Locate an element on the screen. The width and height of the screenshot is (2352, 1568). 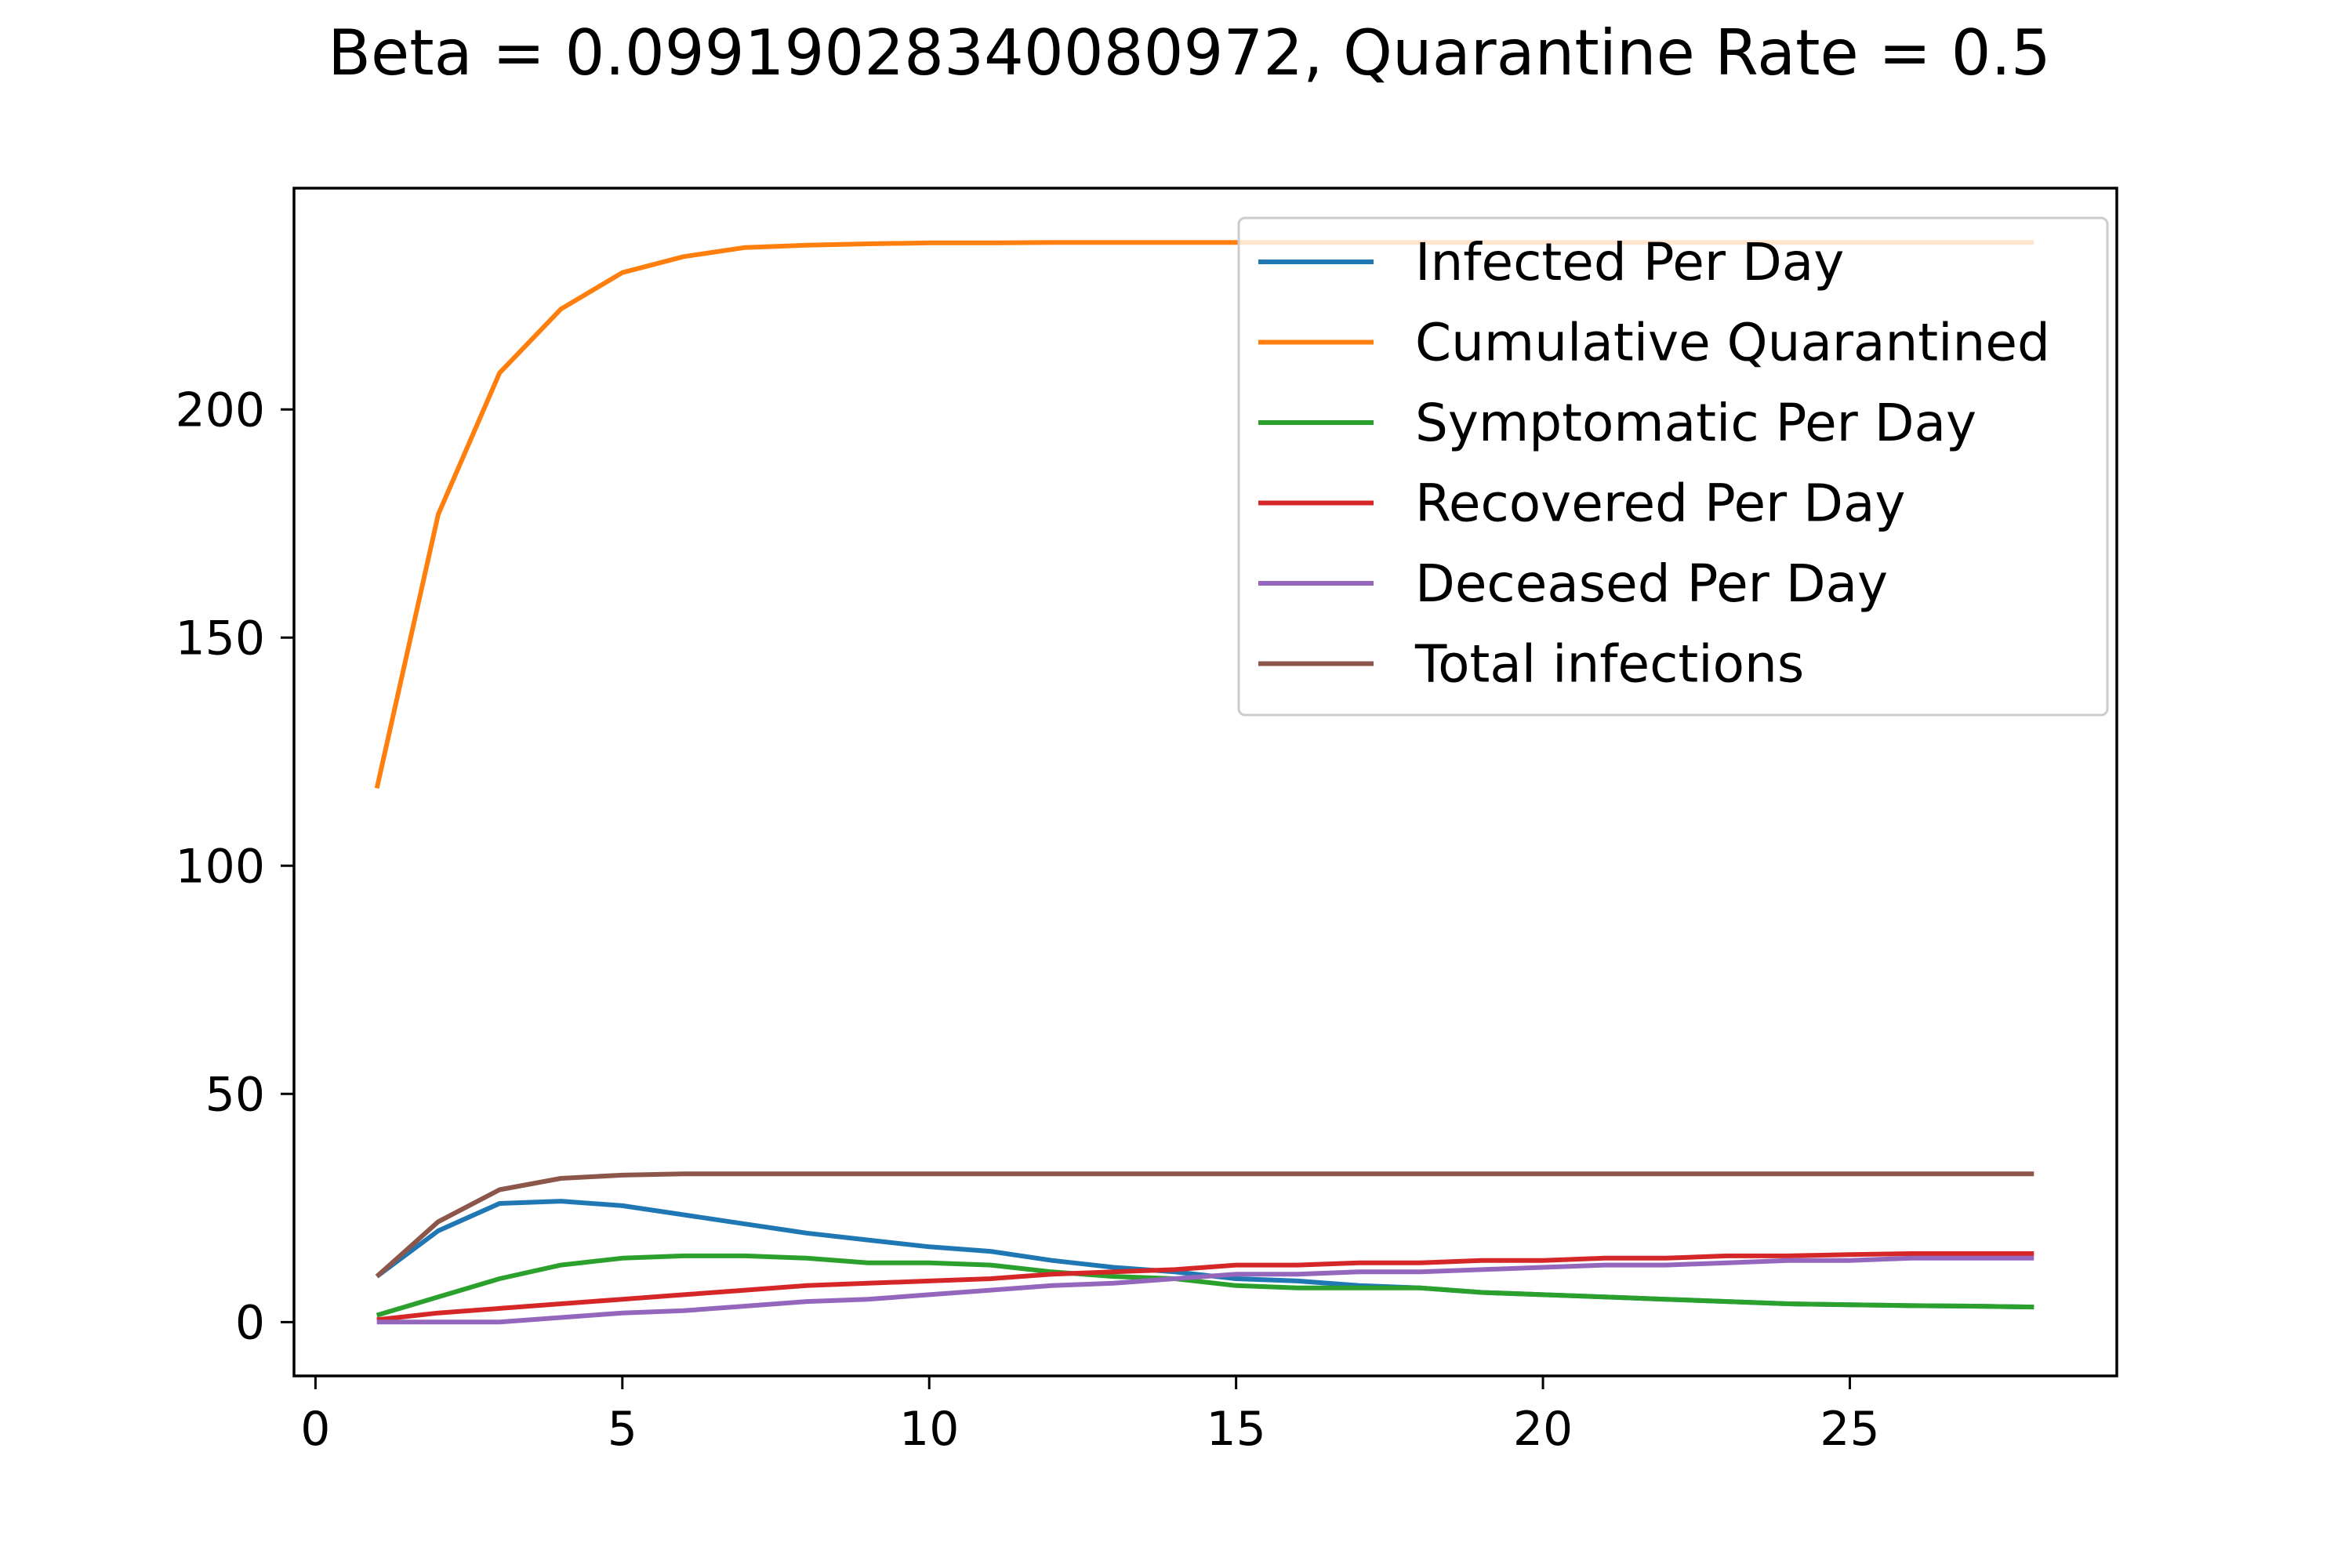
y-tick-label: 0 is located at coordinates (250, 1322).